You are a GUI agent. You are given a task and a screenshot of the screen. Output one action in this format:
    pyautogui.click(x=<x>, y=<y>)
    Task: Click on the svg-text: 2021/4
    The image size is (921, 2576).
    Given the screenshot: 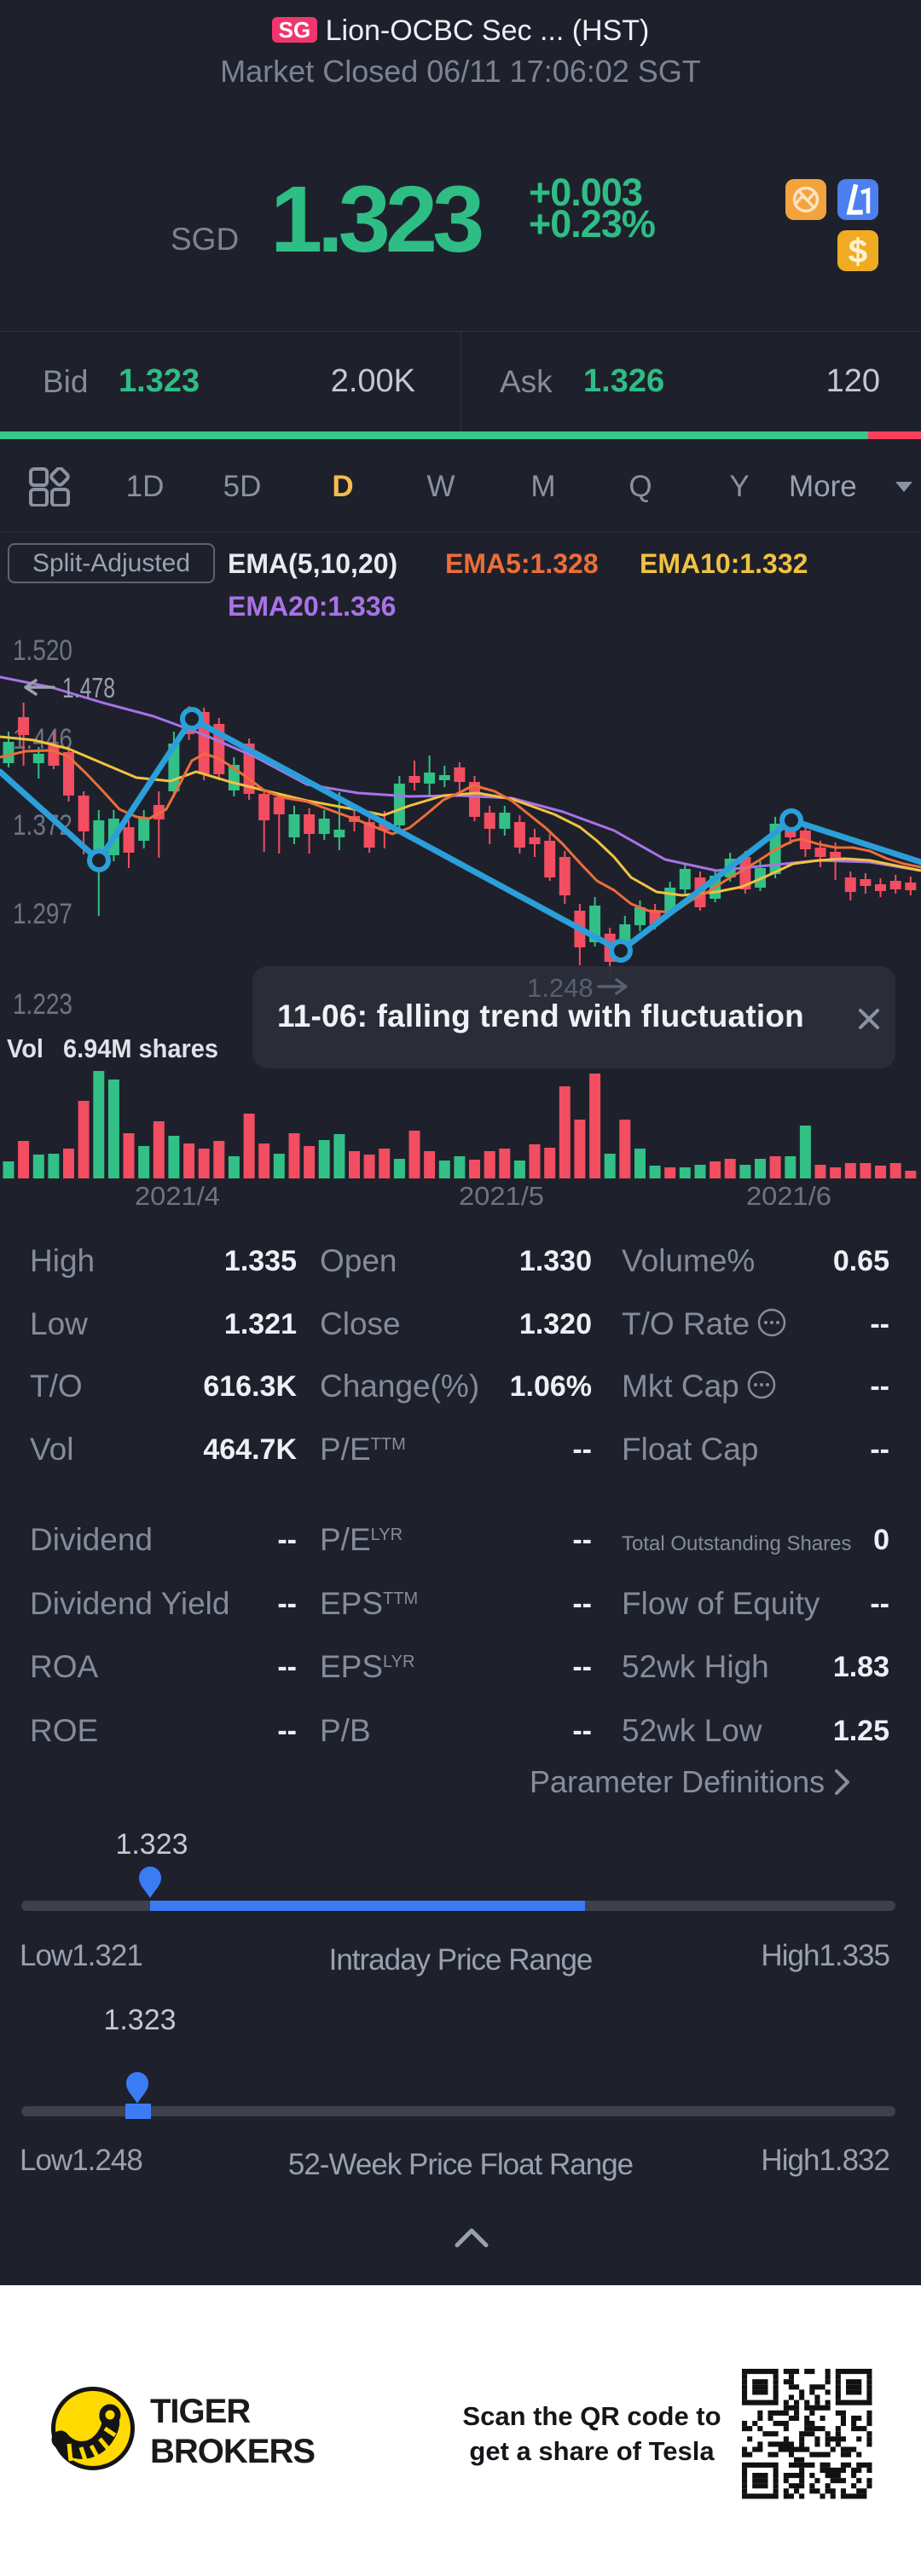 What is the action you would take?
    pyautogui.click(x=177, y=1196)
    